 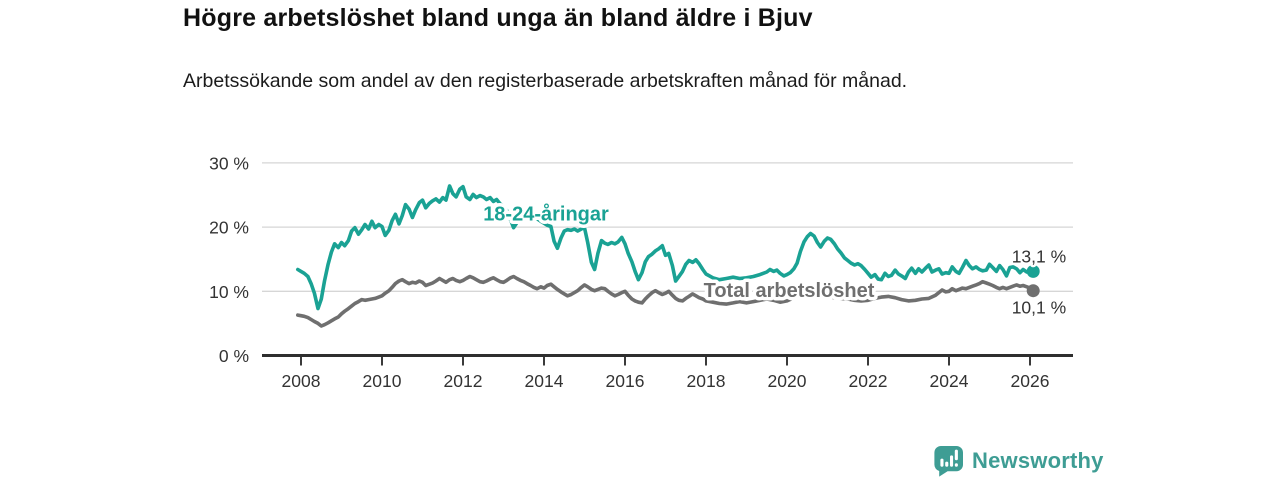 I want to click on y-tick-label: 20 %, so click(x=229, y=228).